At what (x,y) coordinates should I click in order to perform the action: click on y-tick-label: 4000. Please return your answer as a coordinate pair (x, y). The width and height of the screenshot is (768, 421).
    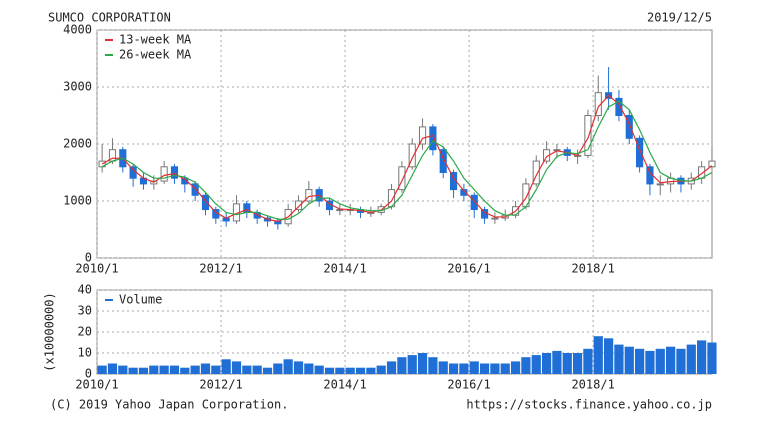
    Looking at the image, I should click on (77, 30).